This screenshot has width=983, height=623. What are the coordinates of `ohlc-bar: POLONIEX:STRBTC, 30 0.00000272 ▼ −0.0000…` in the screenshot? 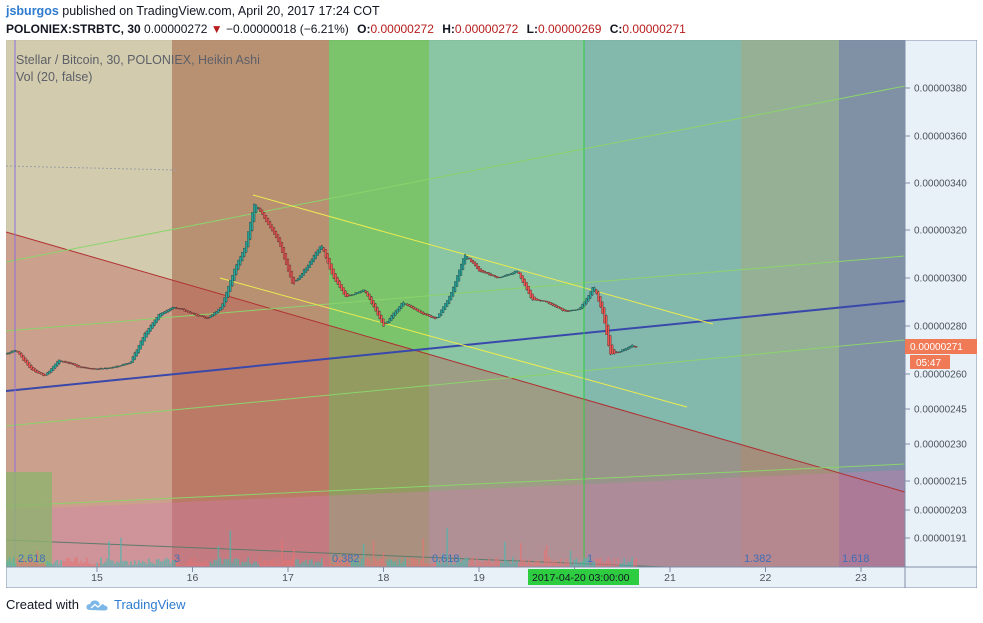 It's located at (346, 29).